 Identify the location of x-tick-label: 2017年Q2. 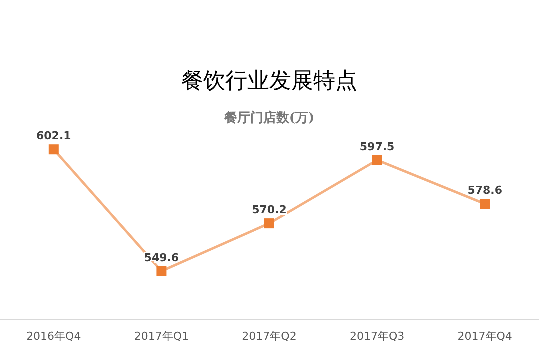
(269, 336).